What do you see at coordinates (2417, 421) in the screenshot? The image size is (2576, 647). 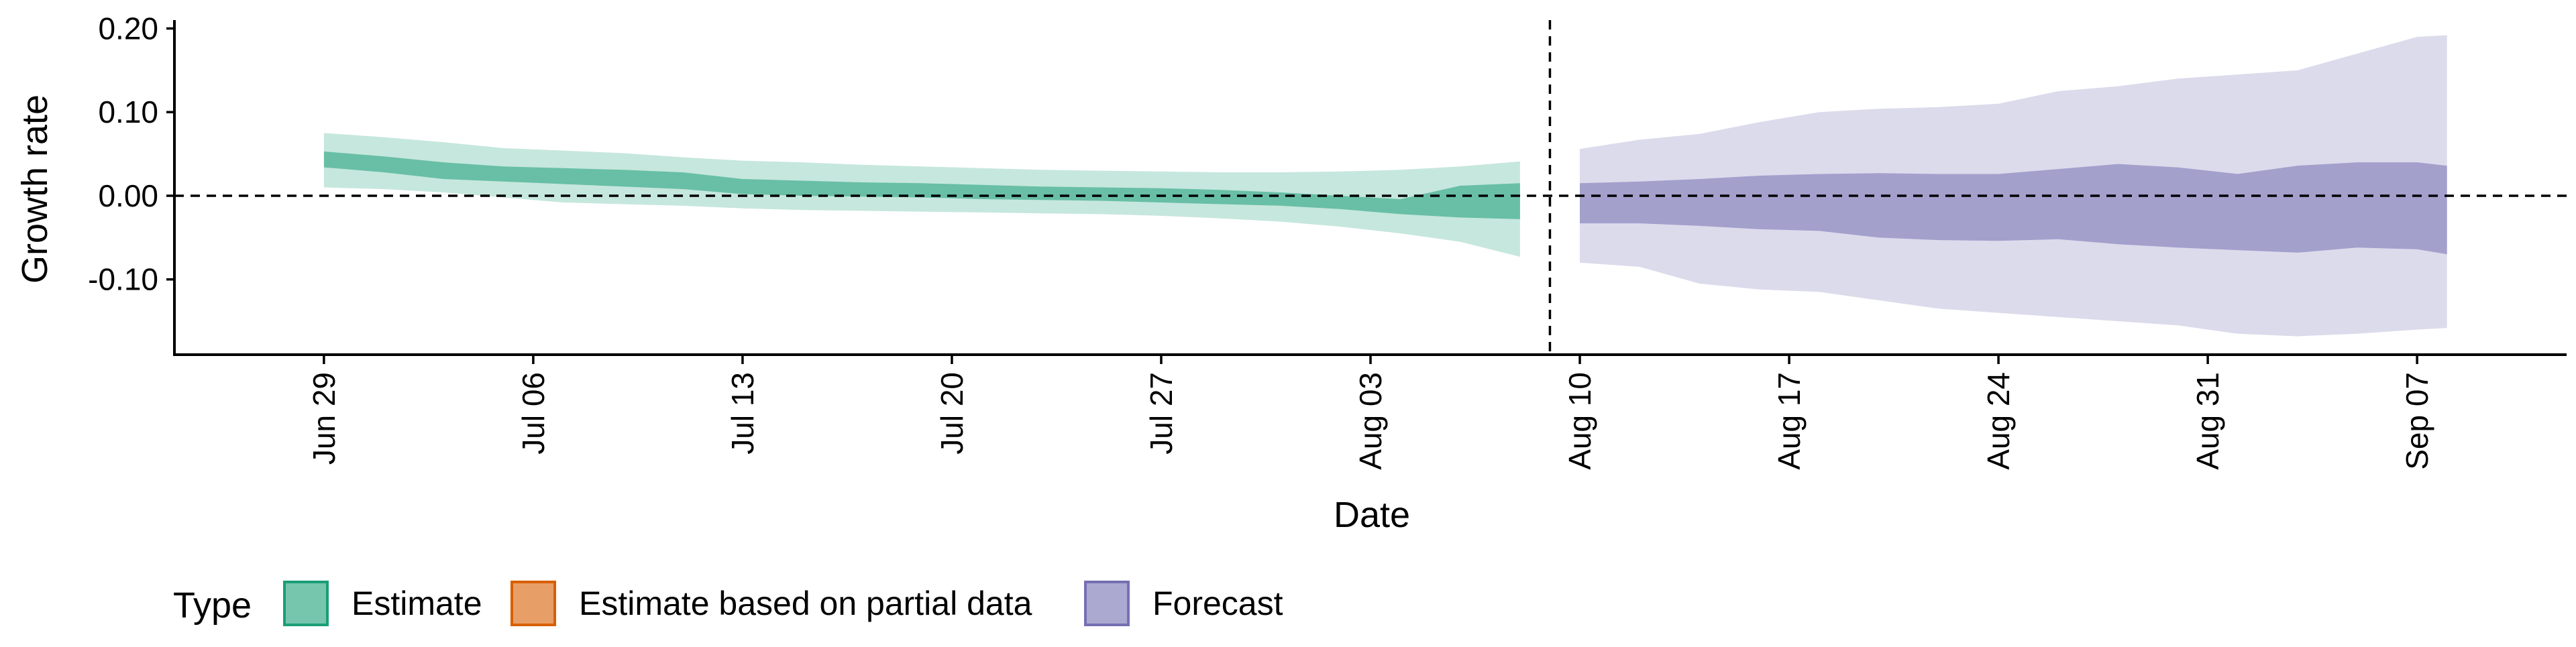 I see `x-tick-label: Sep 07` at bounding box center [2417, 421].